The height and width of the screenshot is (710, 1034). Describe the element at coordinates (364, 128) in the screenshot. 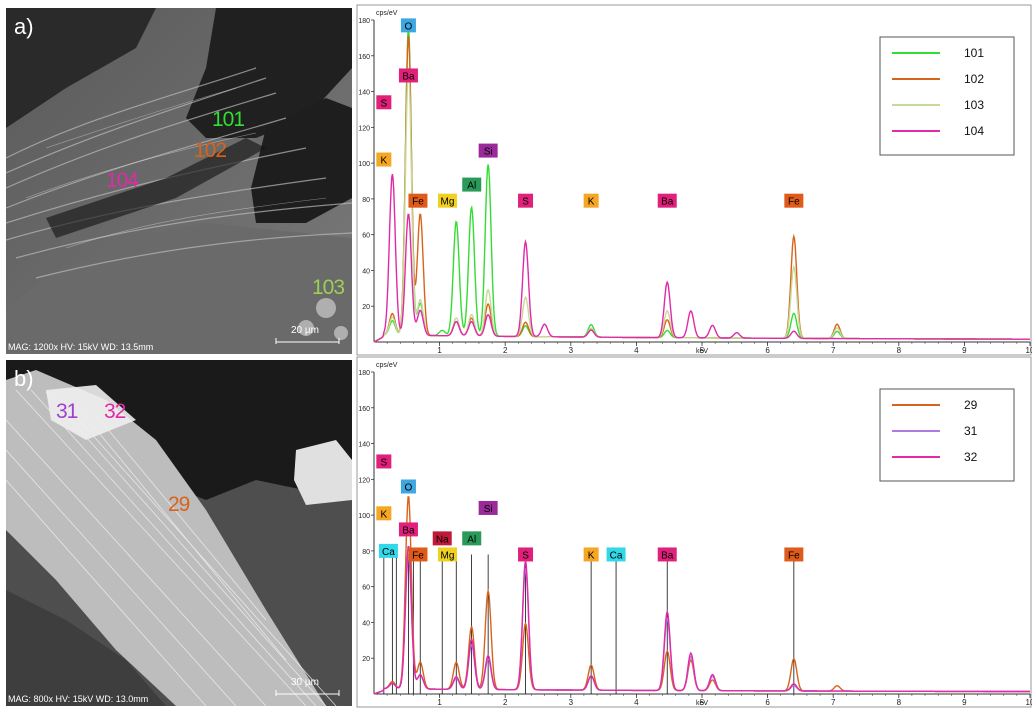

I see `y-tick-label: 120` at that location.